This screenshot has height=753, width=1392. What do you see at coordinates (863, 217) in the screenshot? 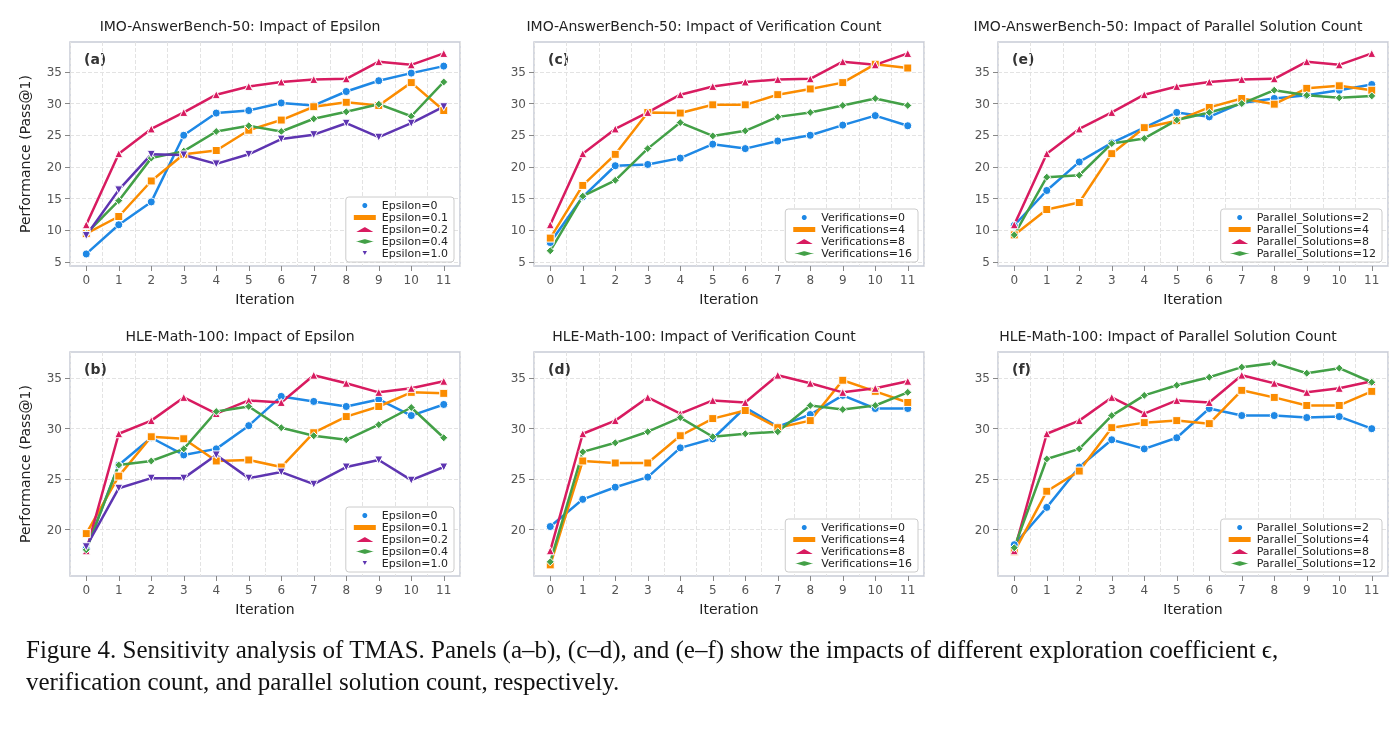
I see `legend-label: Verifications=0` at bounding box center [863, 217].